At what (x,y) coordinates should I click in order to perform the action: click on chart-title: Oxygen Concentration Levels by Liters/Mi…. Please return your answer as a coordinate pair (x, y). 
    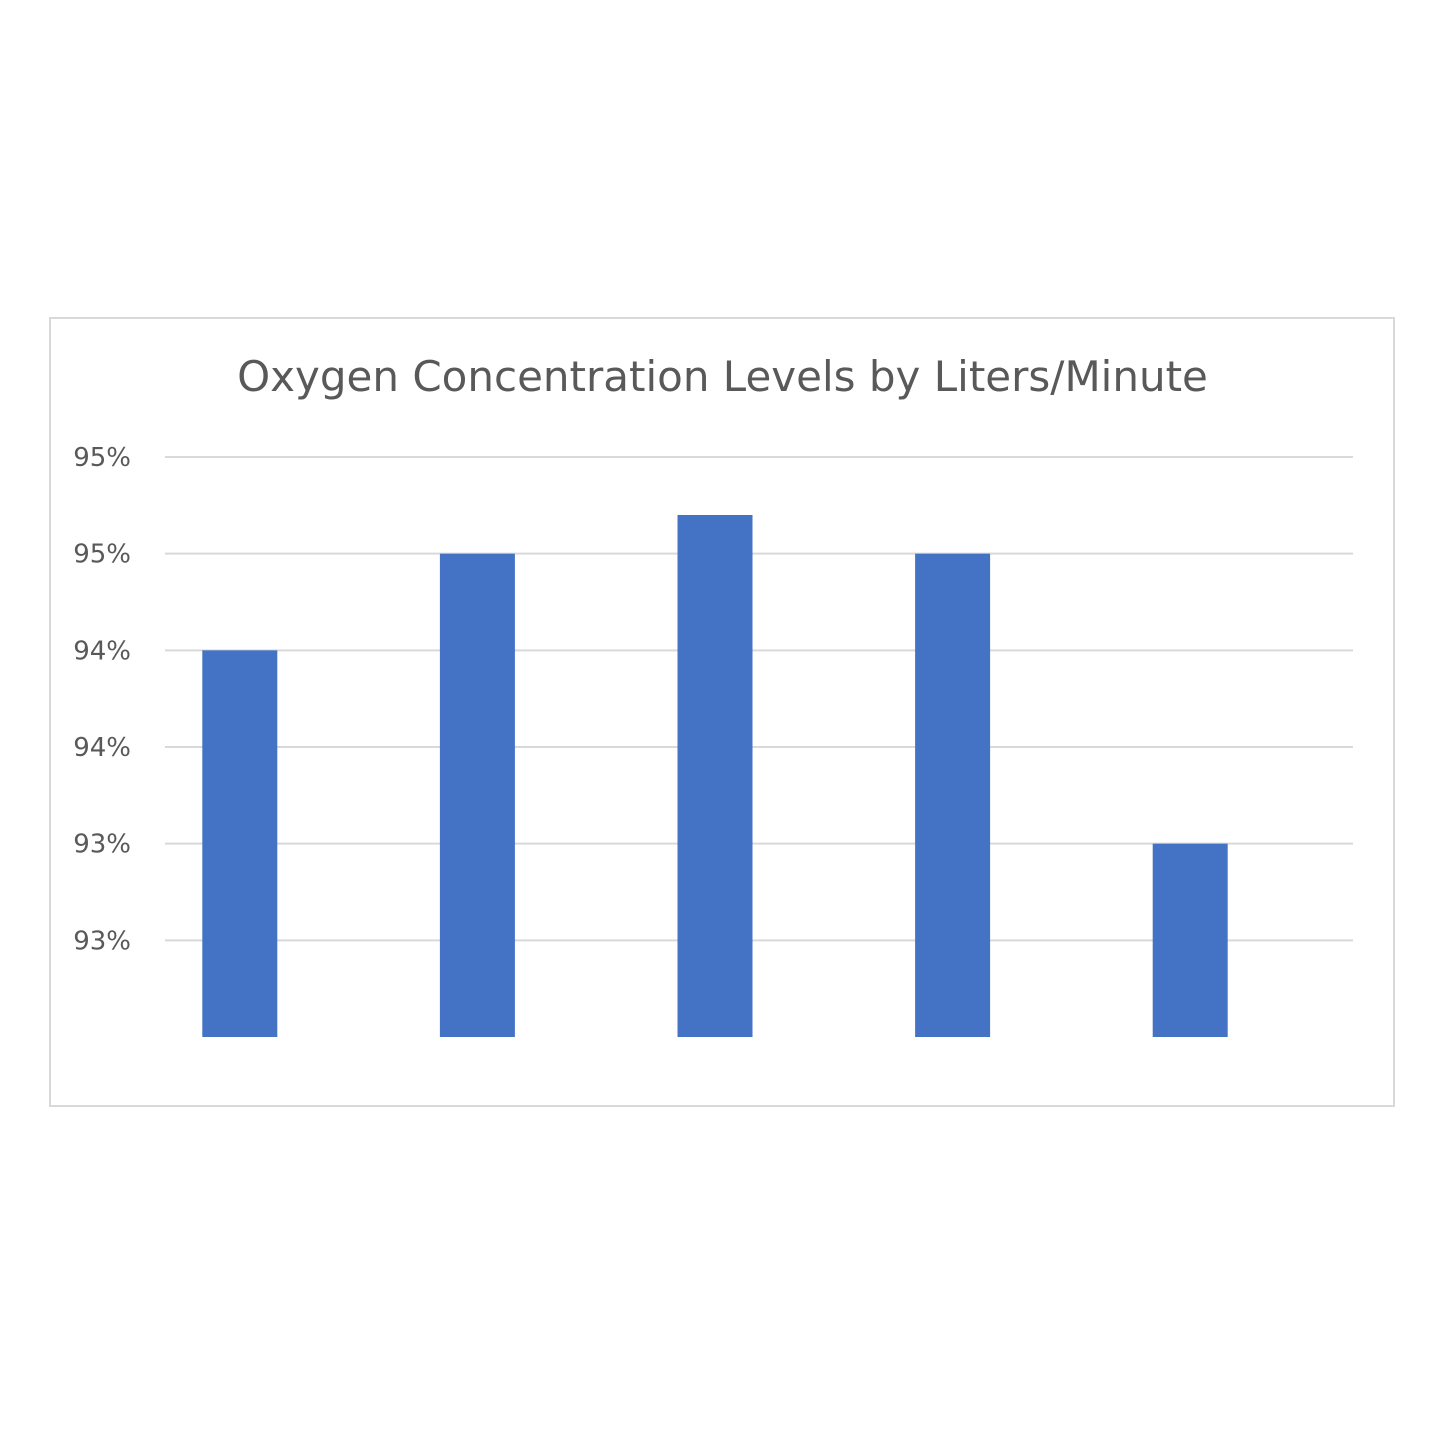
    Looking at the image, I should click on (722, 376).